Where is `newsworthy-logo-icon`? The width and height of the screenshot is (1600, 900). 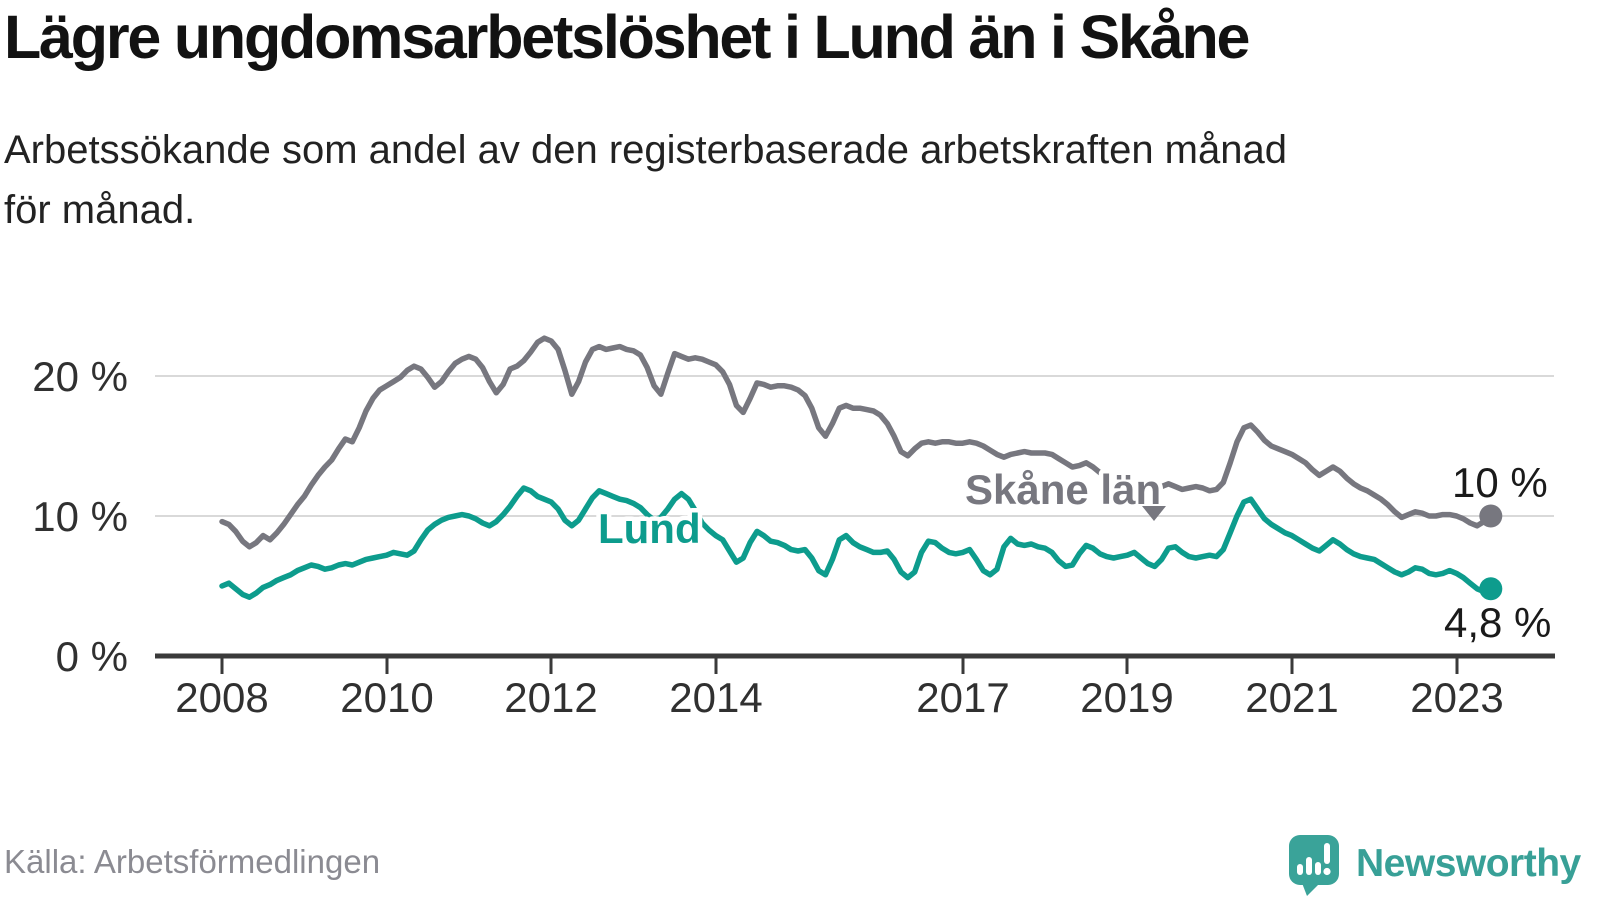 newsworthy-logo-icon is located at coordinates (1314, 865).